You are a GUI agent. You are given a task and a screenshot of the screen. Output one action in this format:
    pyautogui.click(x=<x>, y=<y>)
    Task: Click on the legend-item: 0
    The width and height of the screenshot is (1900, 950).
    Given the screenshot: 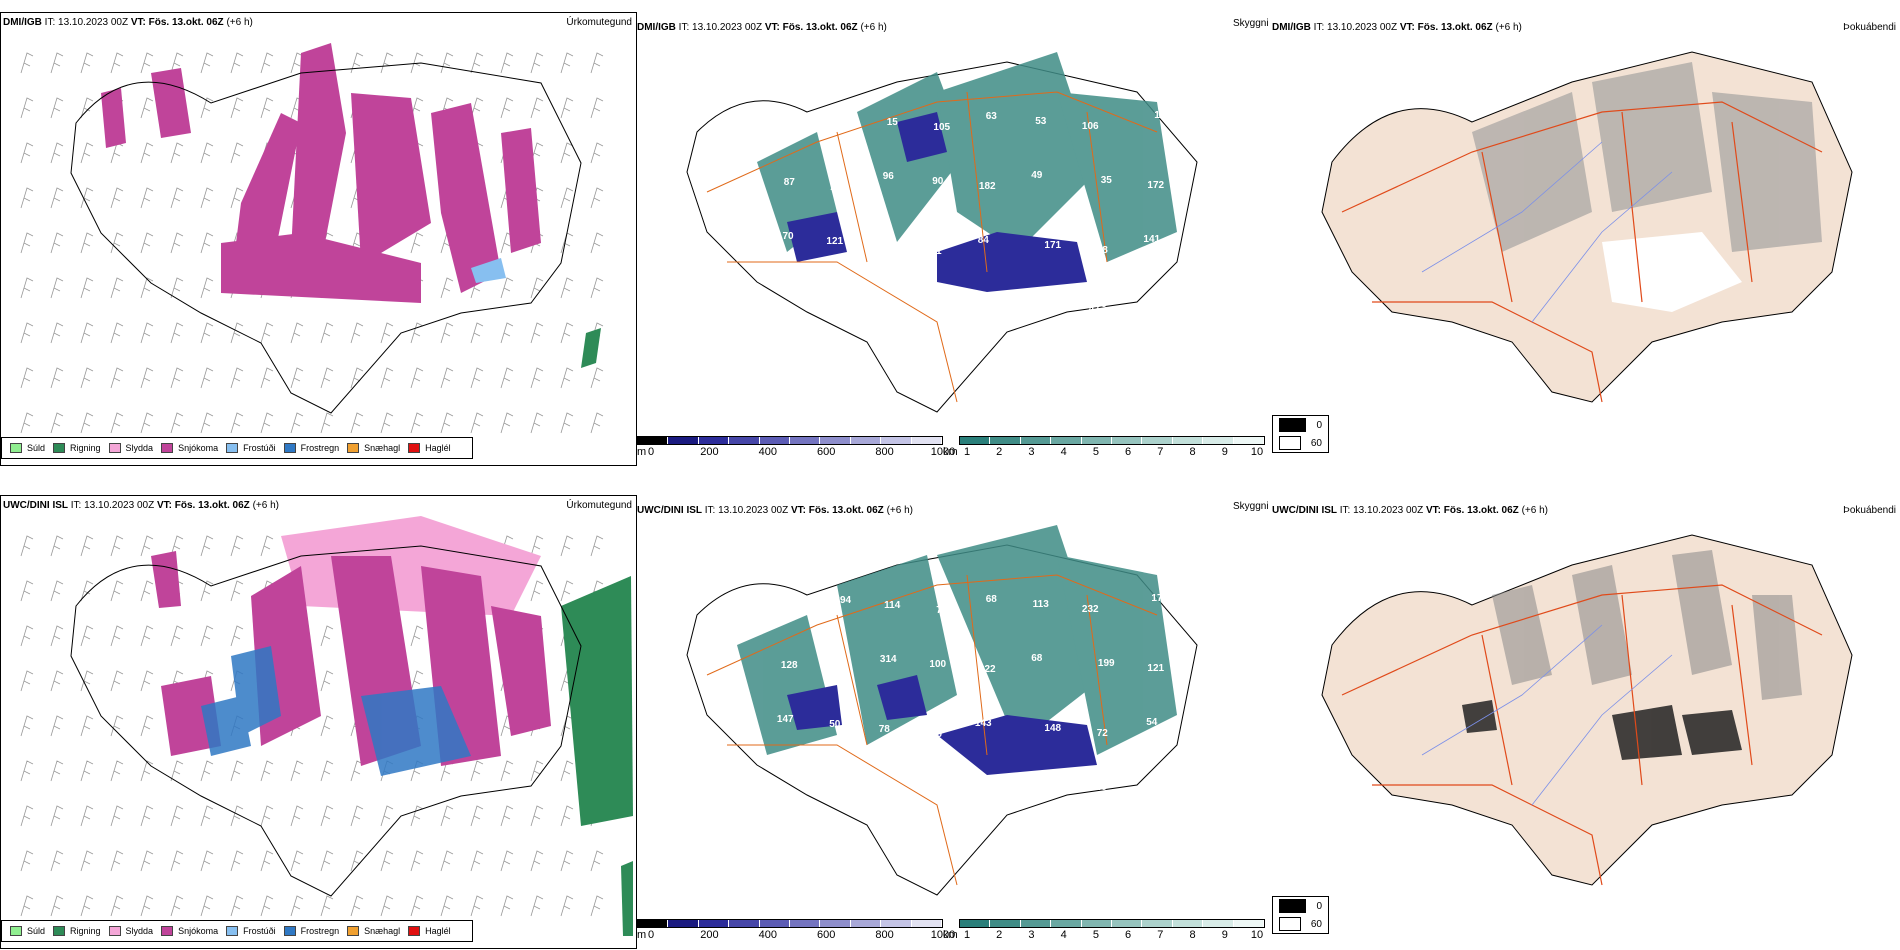 What is the action you would take?
    pyautogui.click(x=1300, y=425)
    